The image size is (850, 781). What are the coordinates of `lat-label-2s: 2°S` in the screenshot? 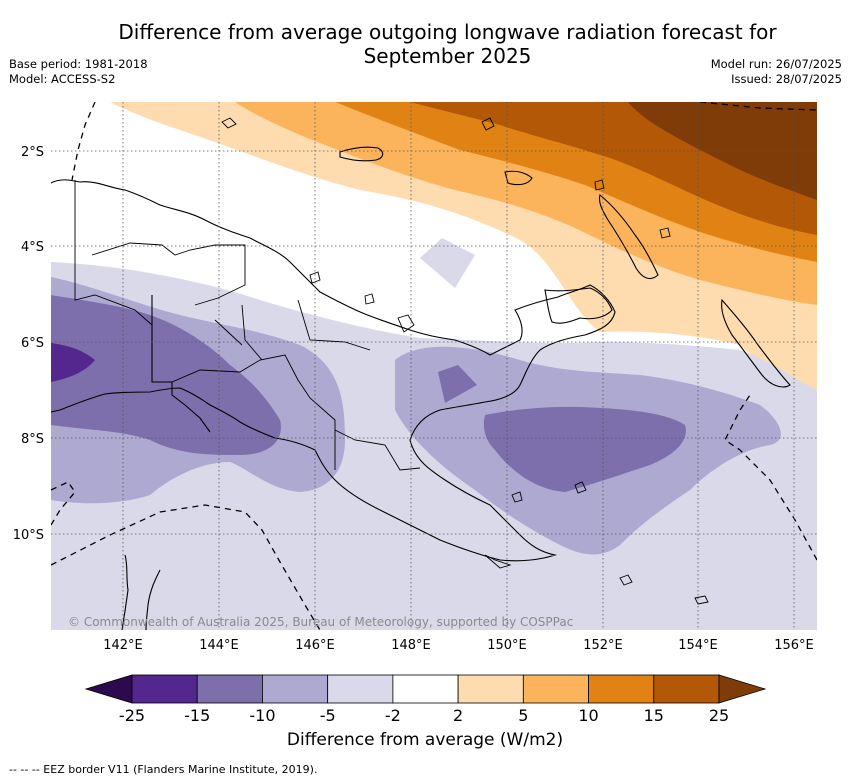 It's located at (32, 152).